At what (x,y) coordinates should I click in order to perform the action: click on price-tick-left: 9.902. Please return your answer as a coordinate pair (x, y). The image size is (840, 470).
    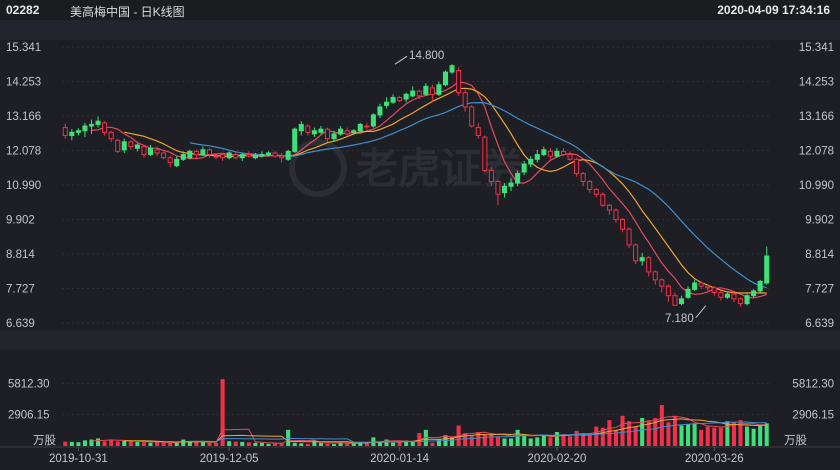
    Looking at the image, I should click on (20, 221).